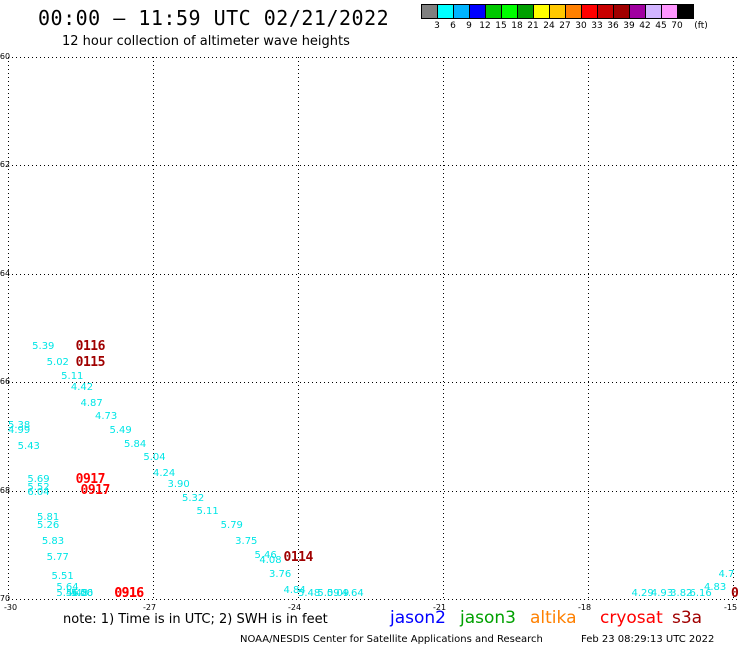  I want to click on legend-tick-label: 45, so click(661, 26).